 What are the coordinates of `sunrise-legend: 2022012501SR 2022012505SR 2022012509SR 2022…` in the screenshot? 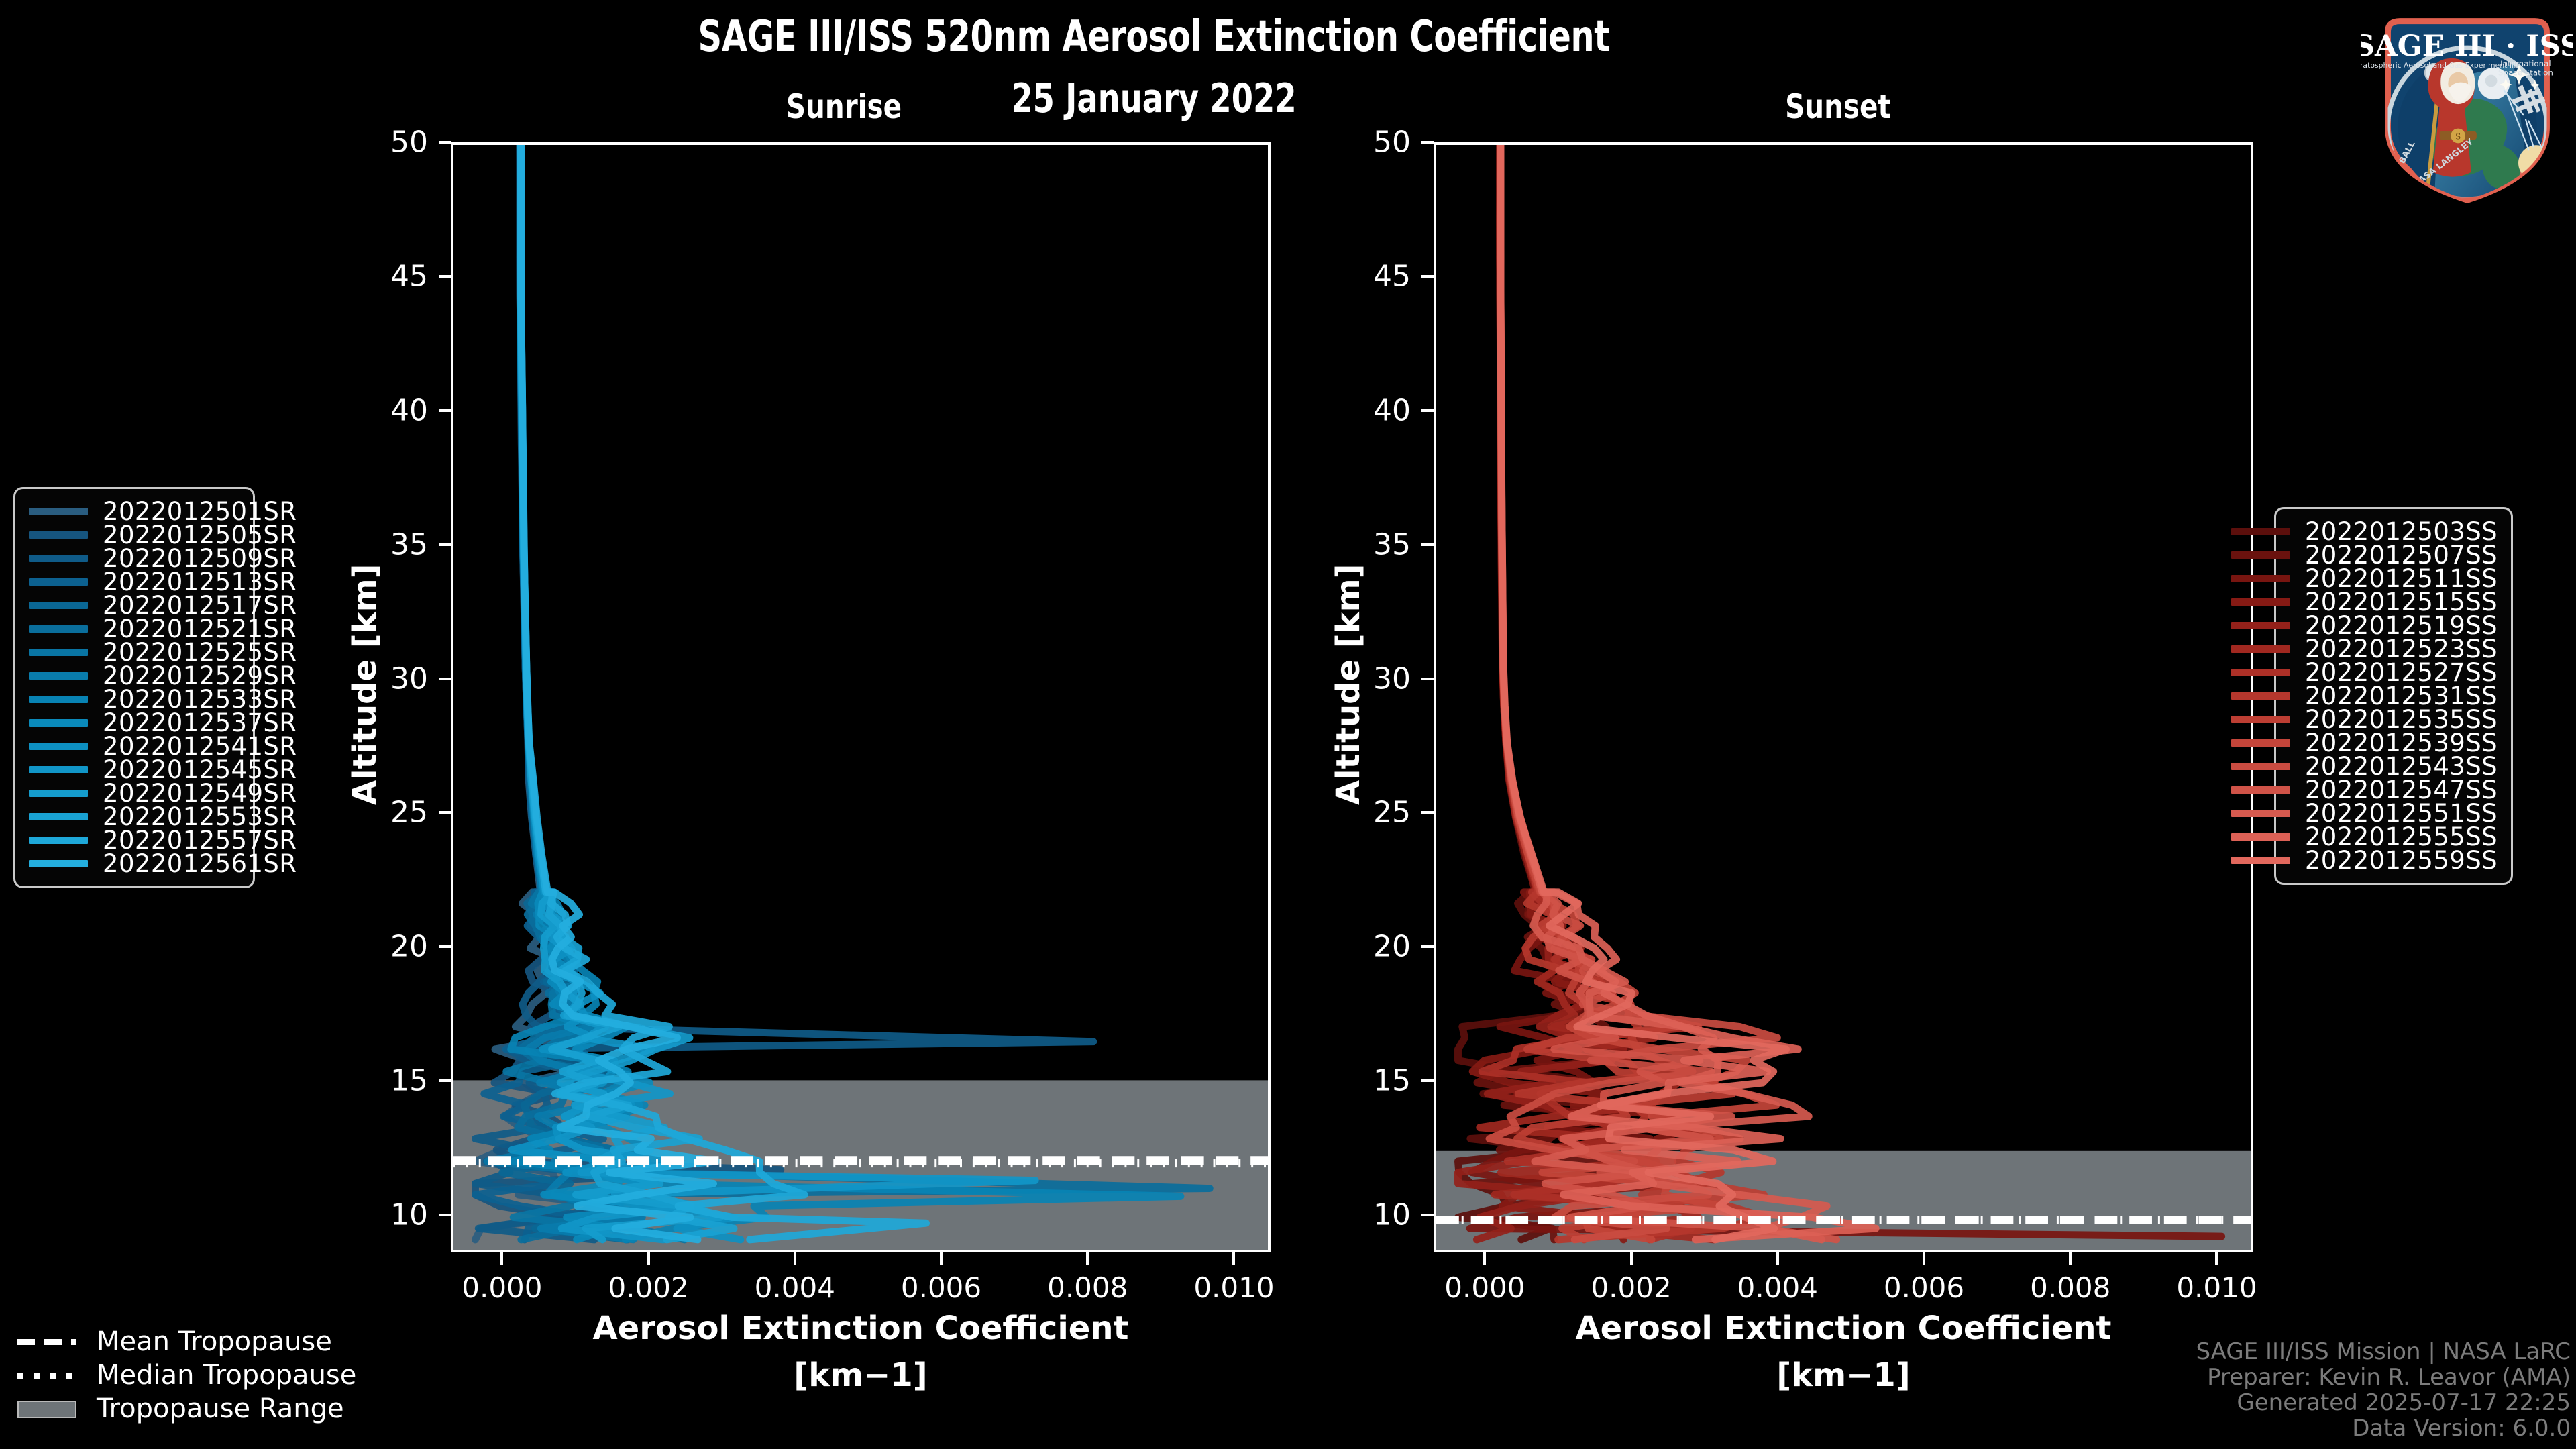 It's located at (155, 687).